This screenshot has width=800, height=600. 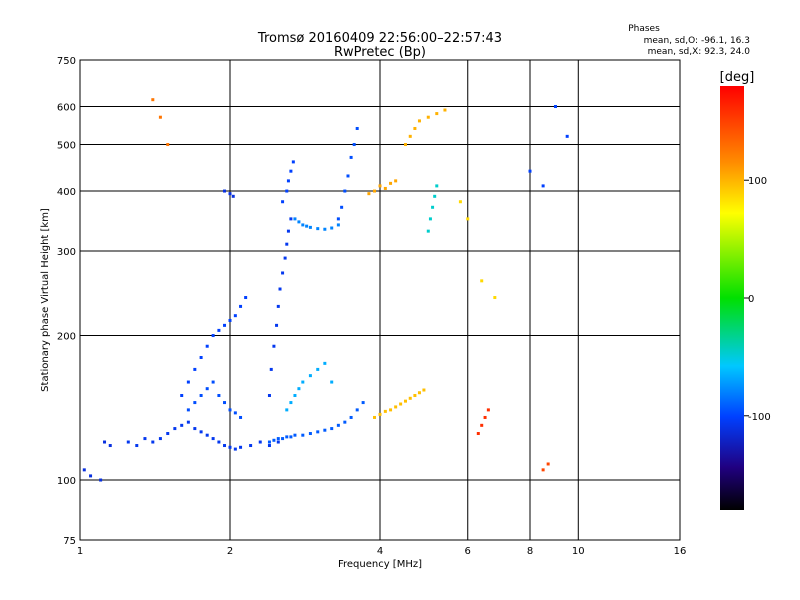 What do you see at coordinates (45, 300) in the screenshot?
I see `y-axis-title: Stationary phase Virtual Height [km]` at bounding box center [45, 300].